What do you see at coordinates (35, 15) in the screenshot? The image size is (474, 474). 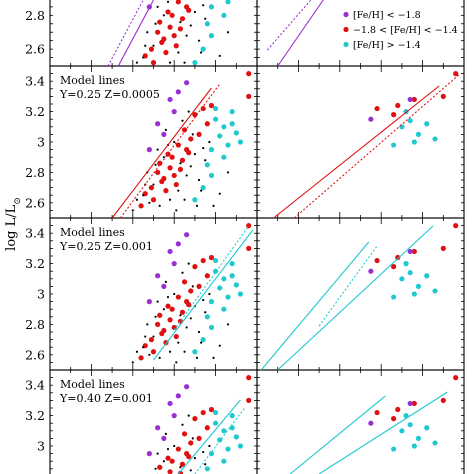 I see `y-tick-label: 2.8` at bounding box center [35, 15].